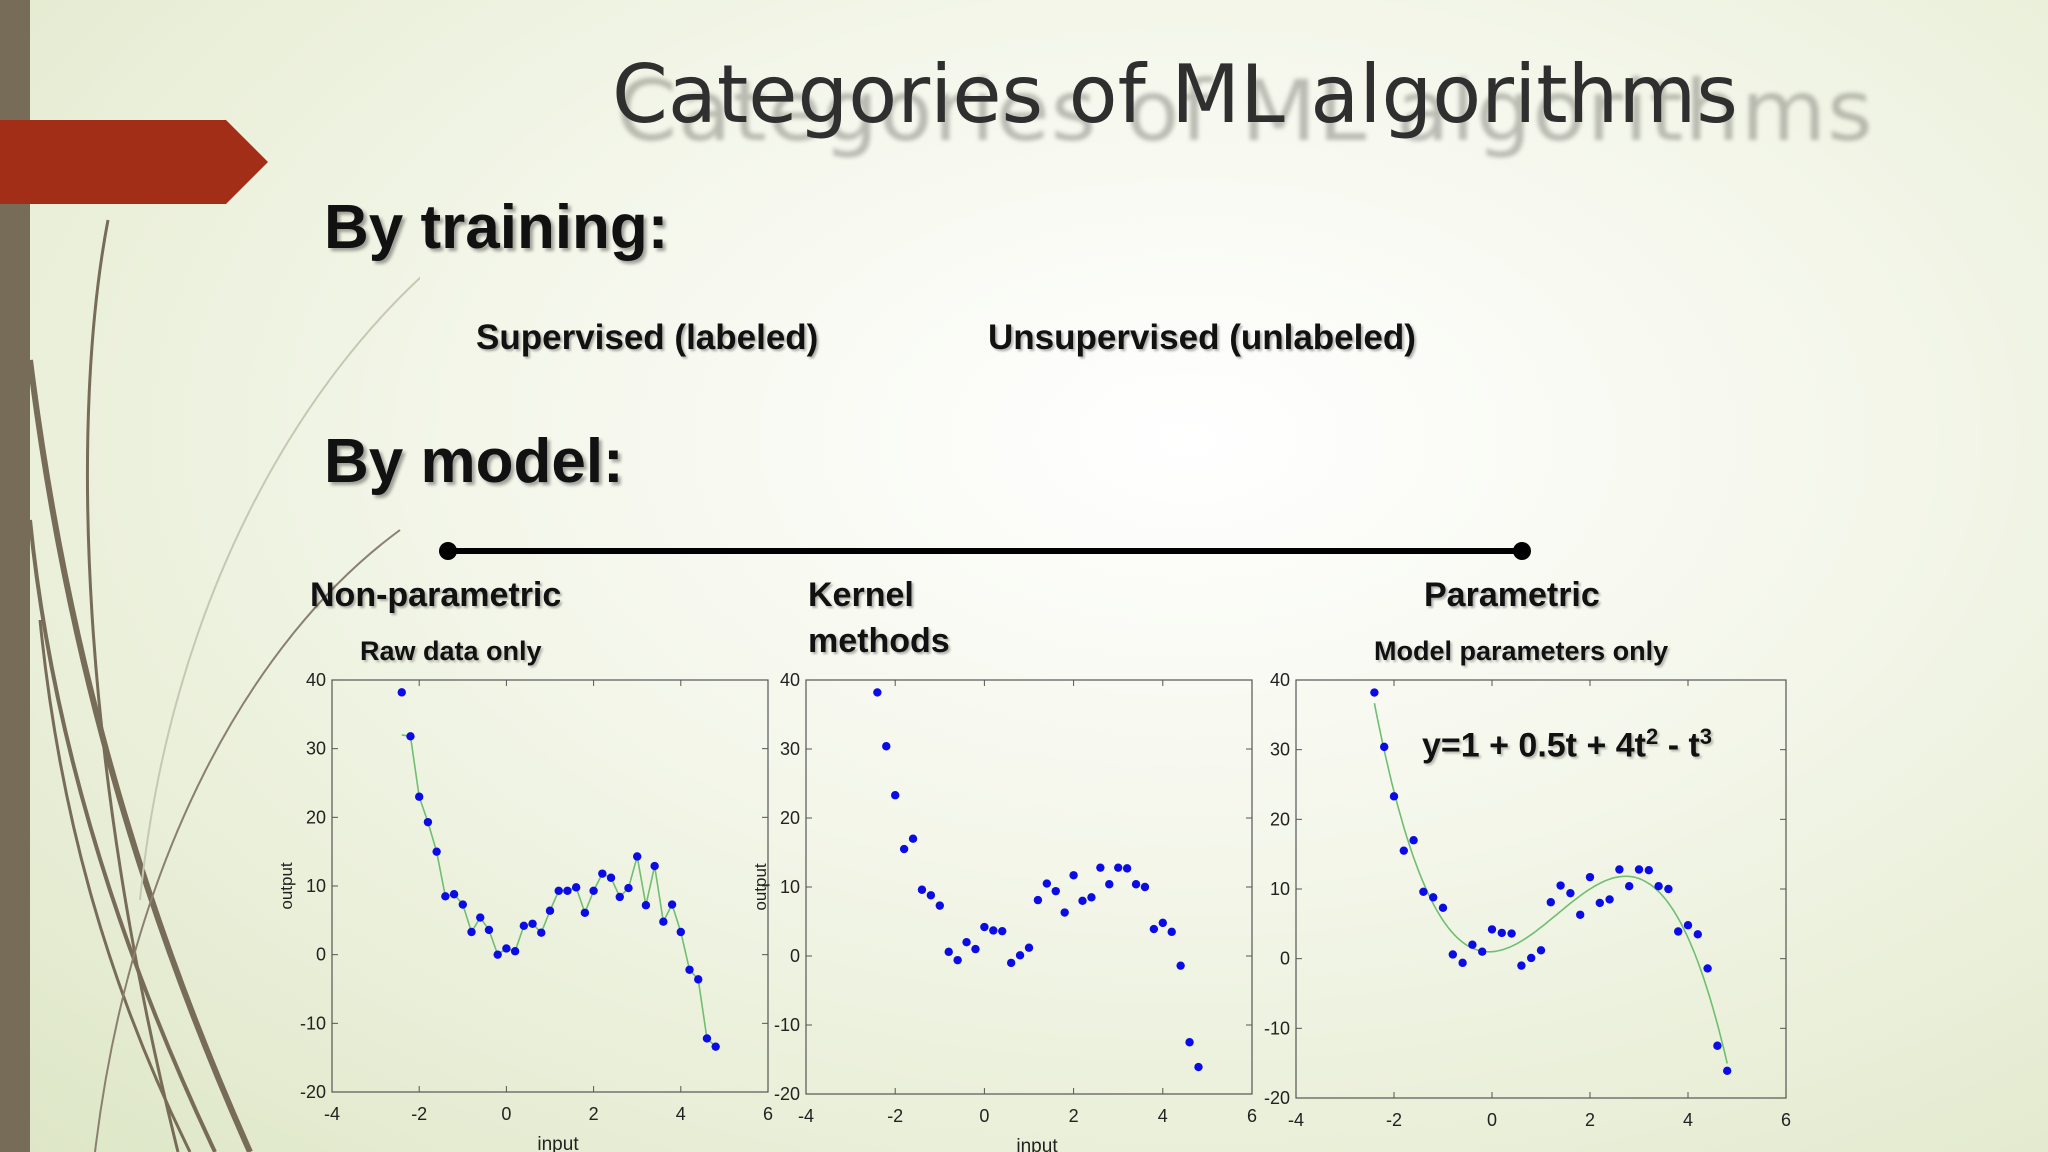  Describe the element at coordinates (321, 955) in the screenshot. I see `y-tick-label: 0` at that location.